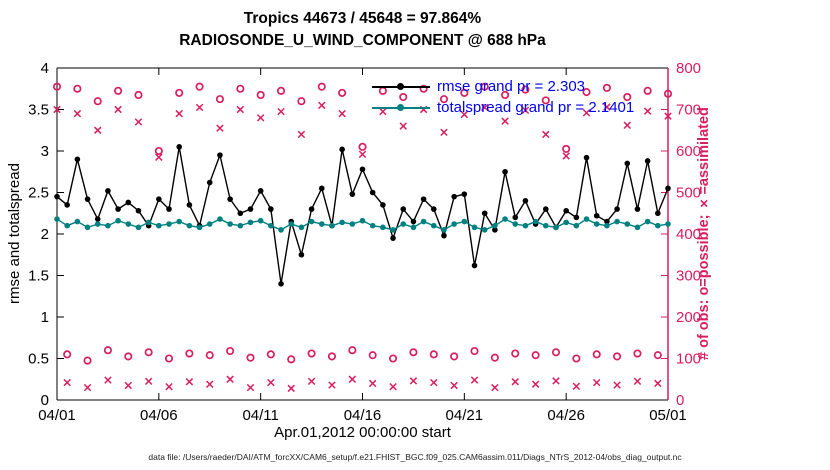 This screenshot has width=830, height=470. I want to click on svg-text: 300, so click(688, 276).